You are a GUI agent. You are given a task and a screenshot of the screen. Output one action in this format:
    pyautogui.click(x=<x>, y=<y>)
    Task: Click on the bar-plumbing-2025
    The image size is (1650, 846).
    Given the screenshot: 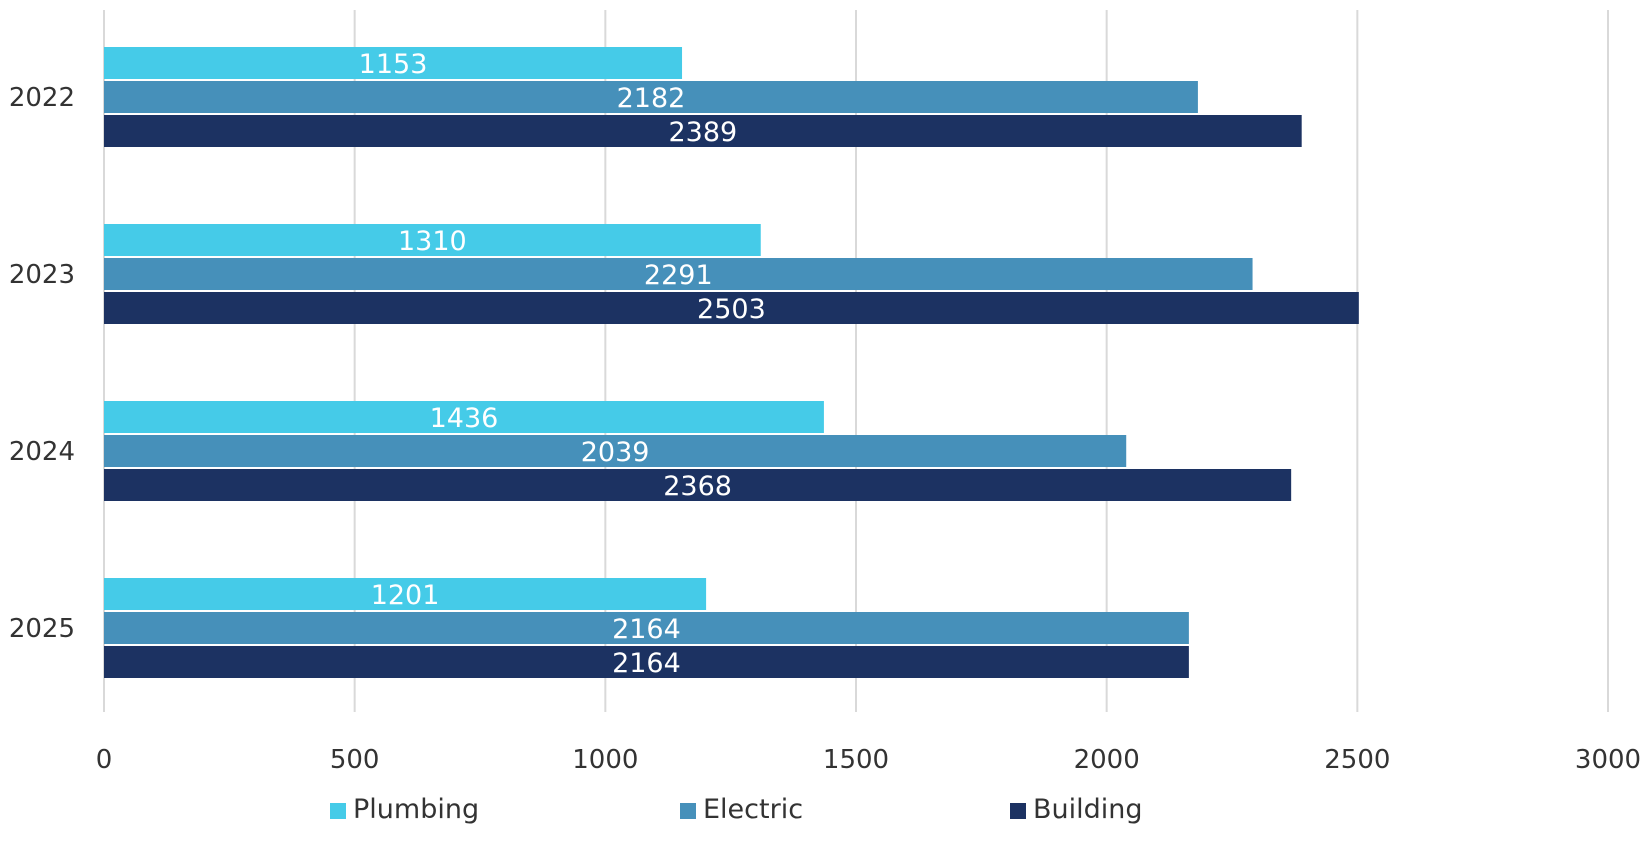 What is the action you would take?
    pyautogui.click(x=405, y=594)
    